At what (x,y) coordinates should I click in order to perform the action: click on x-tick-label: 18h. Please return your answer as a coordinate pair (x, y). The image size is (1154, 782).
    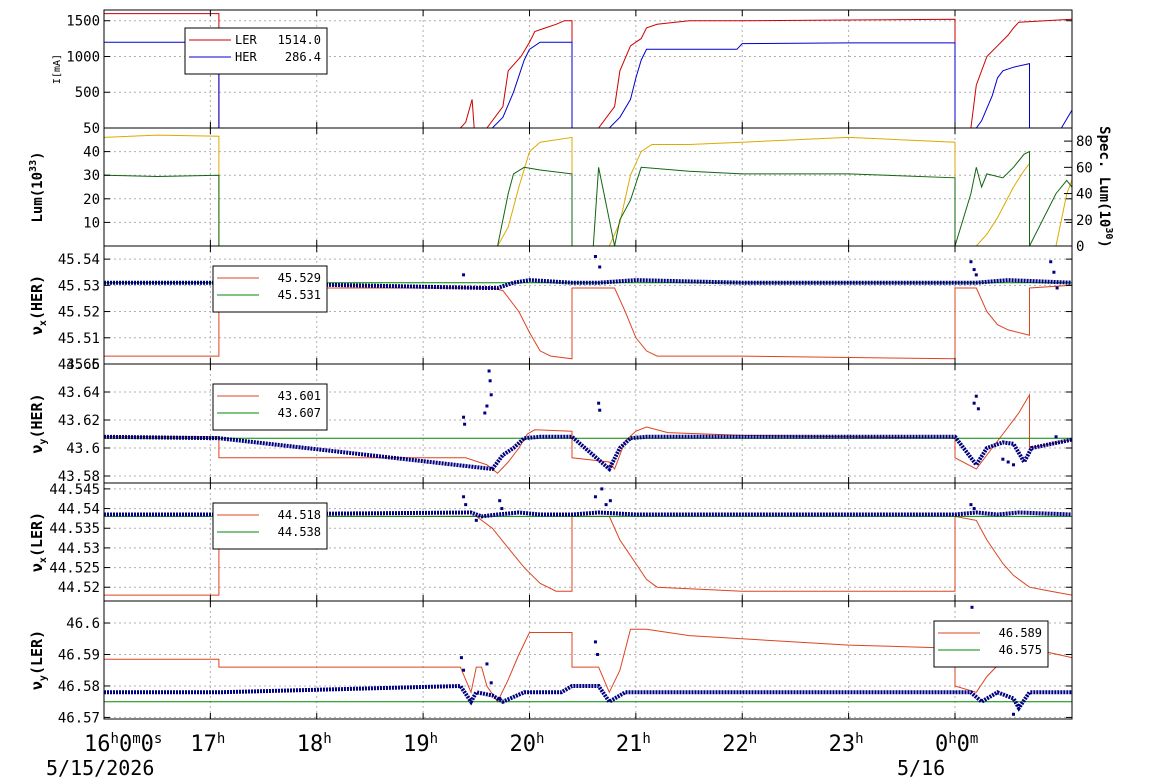
    Looking at the image, I should click on (314, 744).